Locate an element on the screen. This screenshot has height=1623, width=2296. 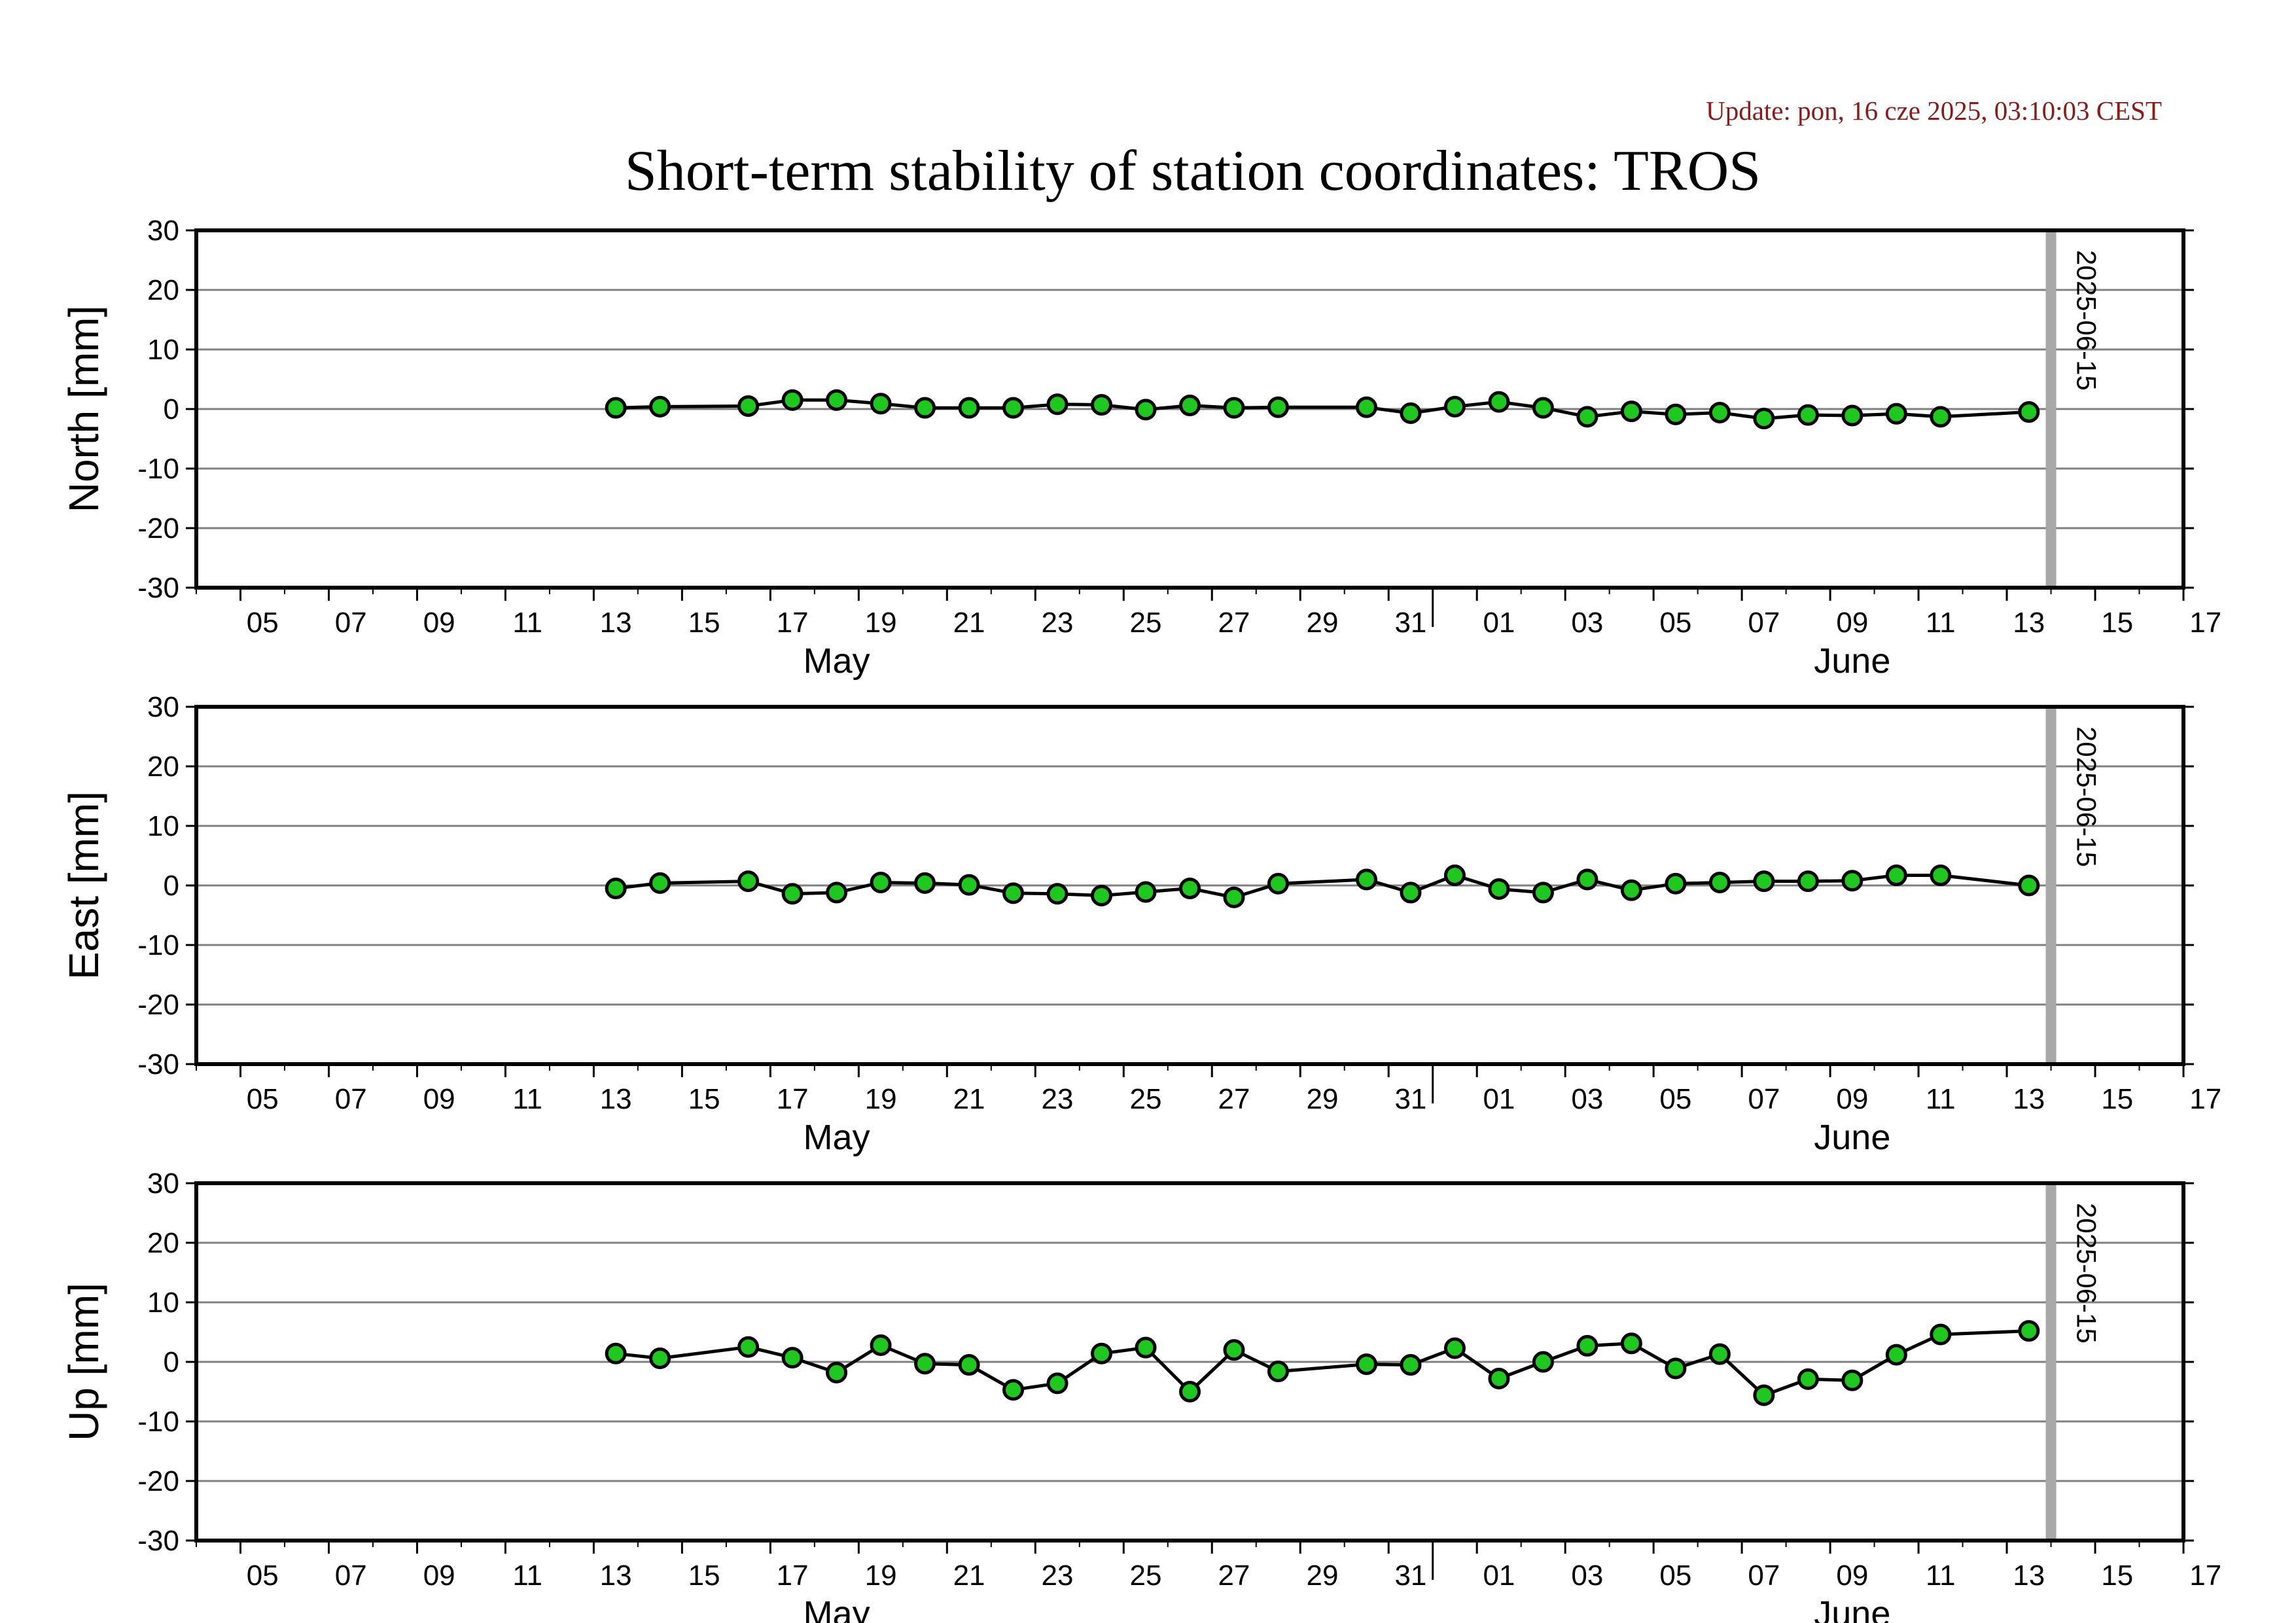
x-tick-label: 03 is located at coordinates (1587, 623).